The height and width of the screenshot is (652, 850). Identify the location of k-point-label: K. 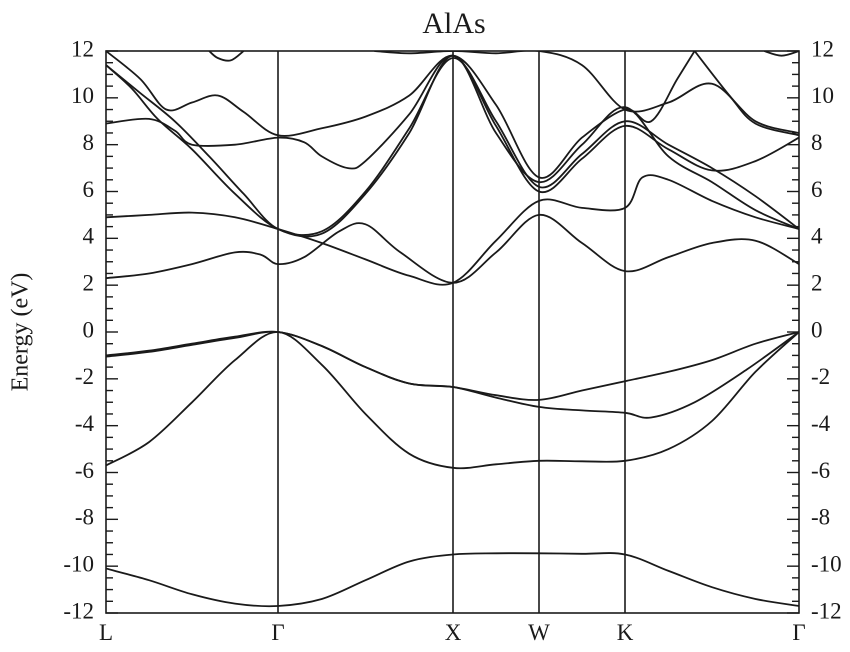
(625, 632).